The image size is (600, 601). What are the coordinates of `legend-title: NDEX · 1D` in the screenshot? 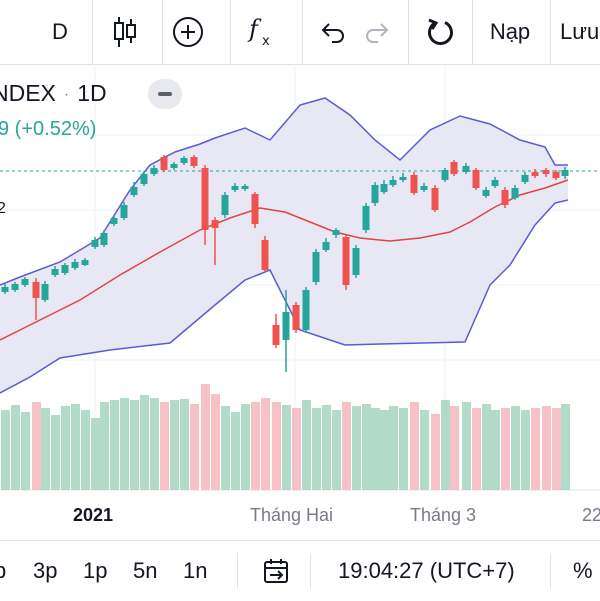 It's located at (53, 93).